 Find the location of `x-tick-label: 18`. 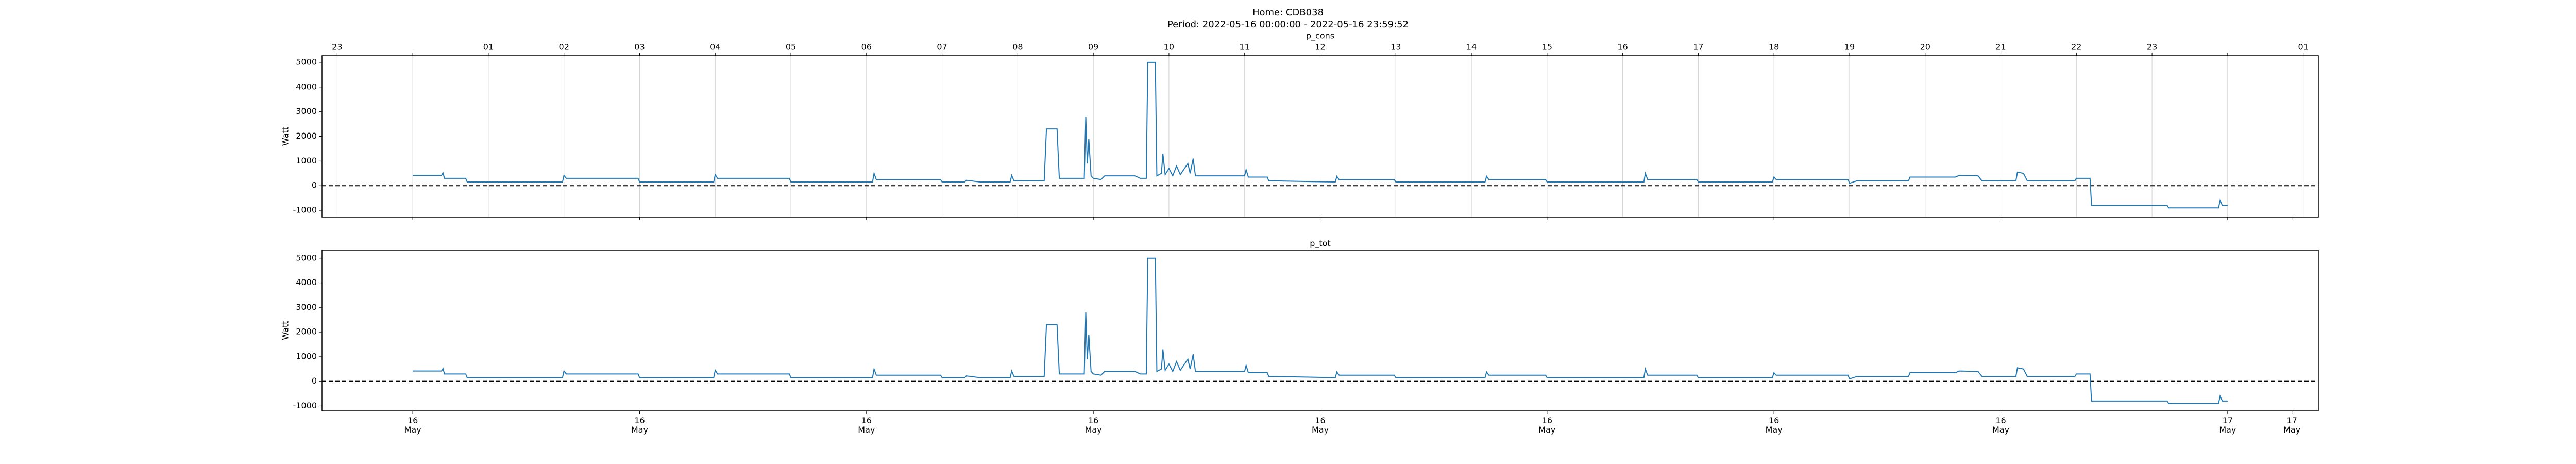

x-tick-label: 18 is located at coordinates (1774, 47).